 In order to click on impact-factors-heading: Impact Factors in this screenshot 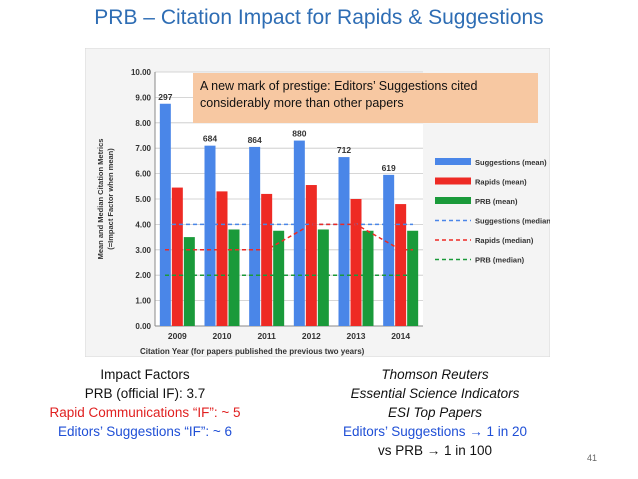, I will do `click(145, 374)`.